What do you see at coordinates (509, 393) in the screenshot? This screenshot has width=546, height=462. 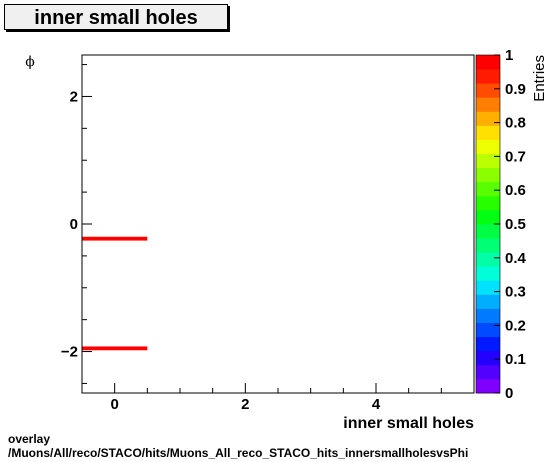 I see `colorbar-tick-label: 0` at bounding box center [509, 393].